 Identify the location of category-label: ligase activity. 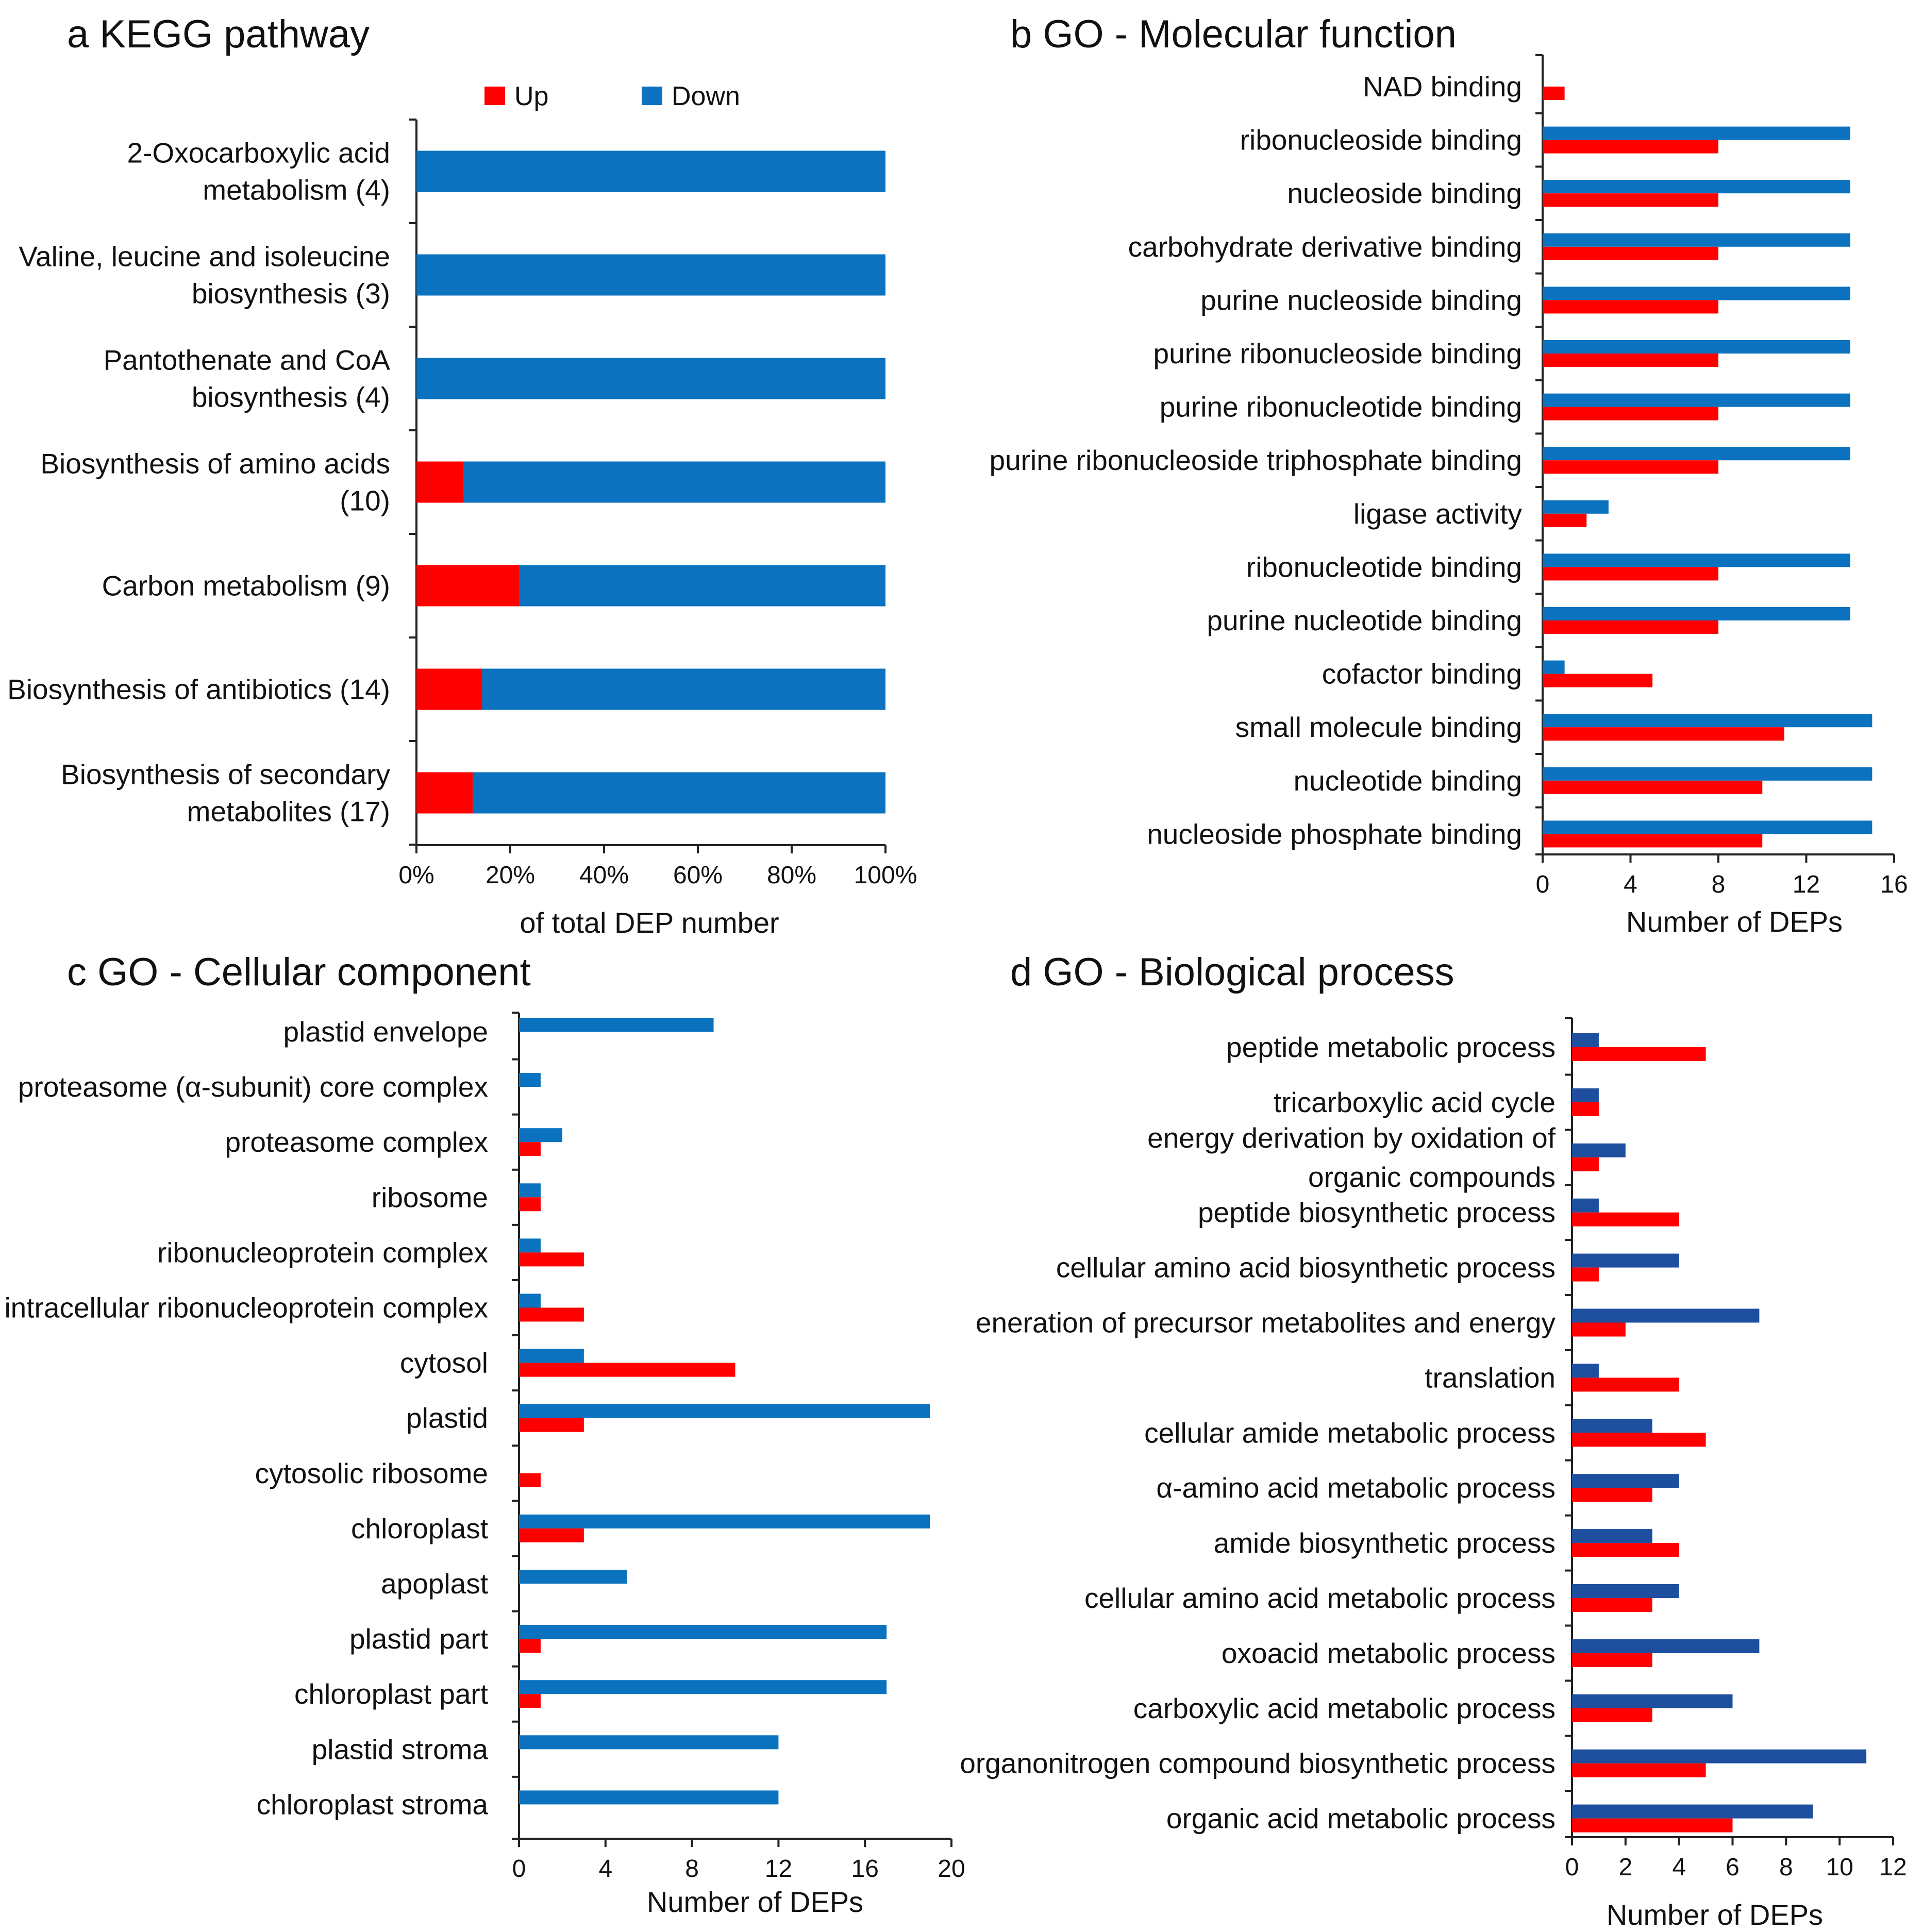
(1438, 514).